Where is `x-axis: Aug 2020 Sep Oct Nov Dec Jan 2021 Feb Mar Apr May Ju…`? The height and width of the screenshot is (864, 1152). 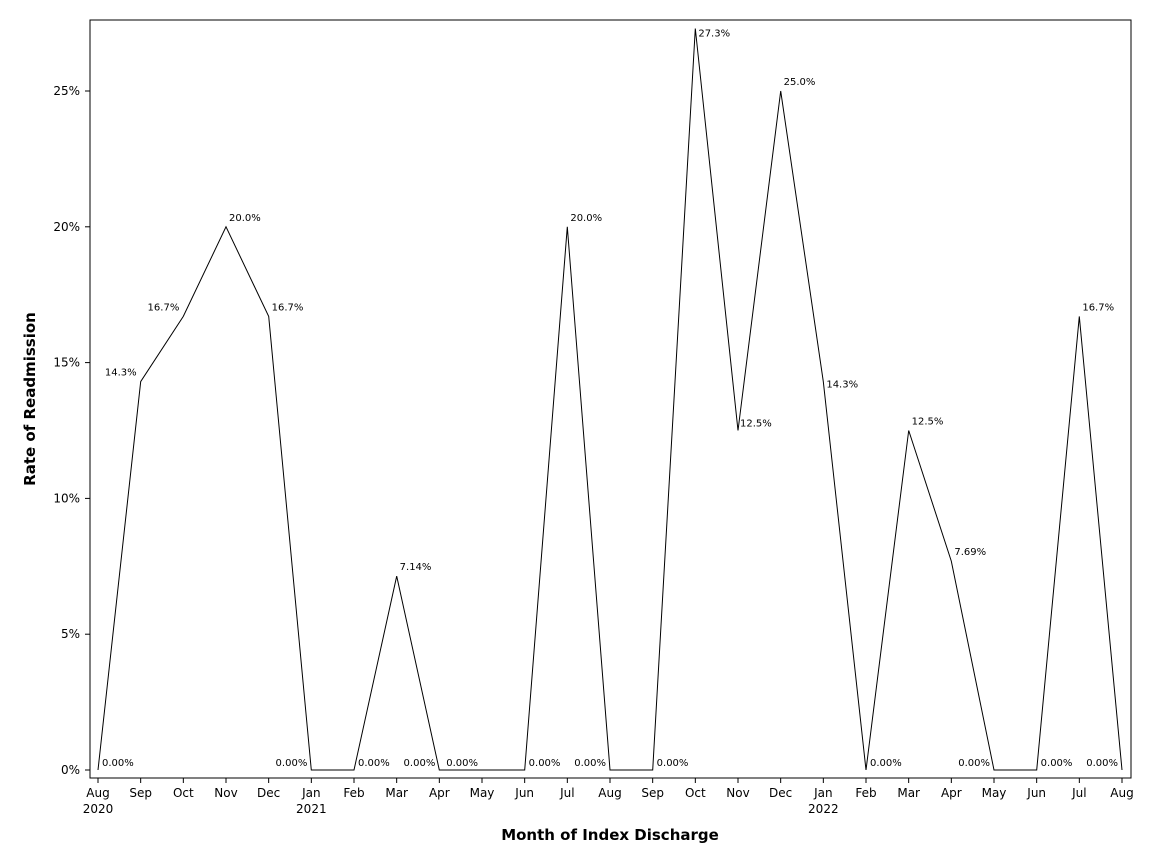 x-axis: Aug 2020 Sep Oct Nov Dec Jan 2021 Feb Mar Apr May Ju… is located at coordinates (608, 797).